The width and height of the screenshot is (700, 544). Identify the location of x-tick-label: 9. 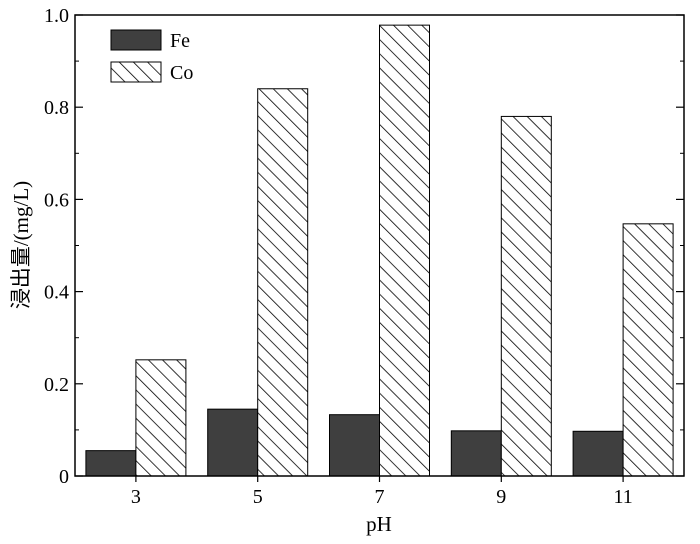
(501, 497).